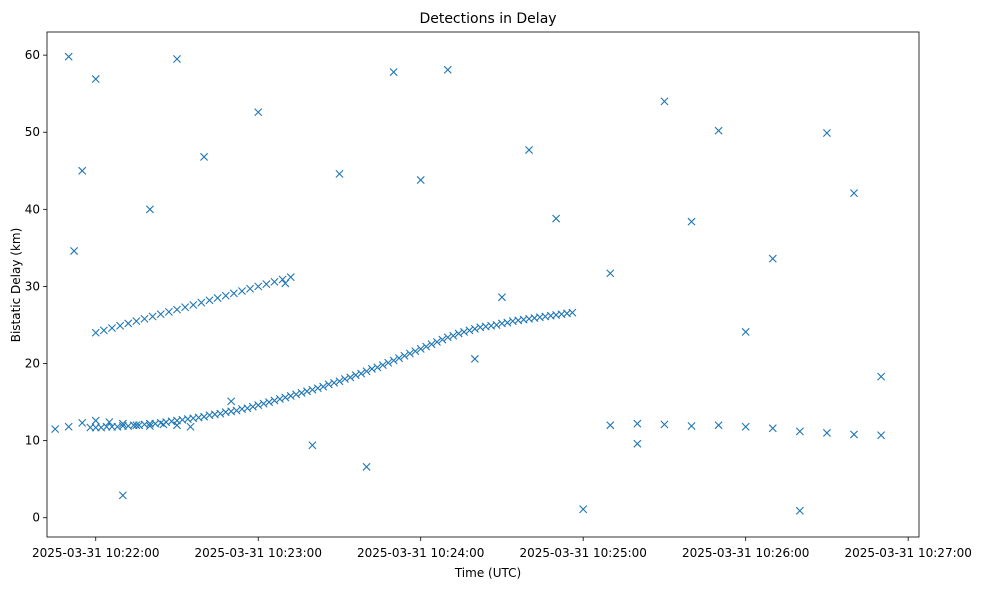  What do you see at coordinates (32, 132) in the screenshot?
I see `y-tick-label: 50` at bounding box center [32, 132].